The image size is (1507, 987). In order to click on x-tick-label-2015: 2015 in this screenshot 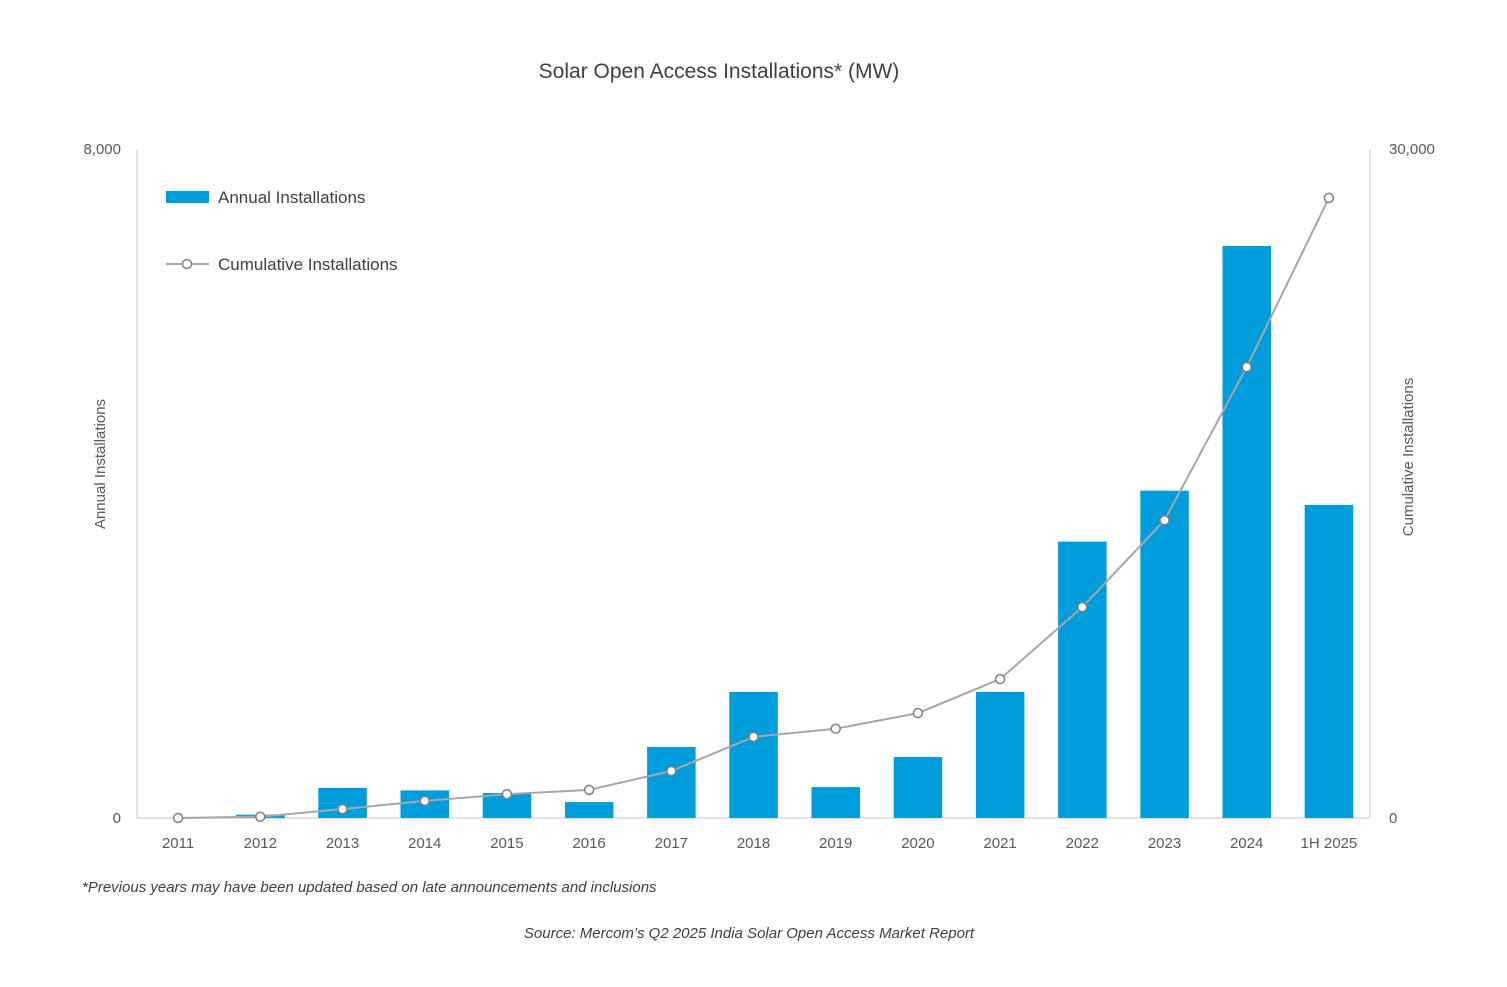, I will do `click(506, 843)`.